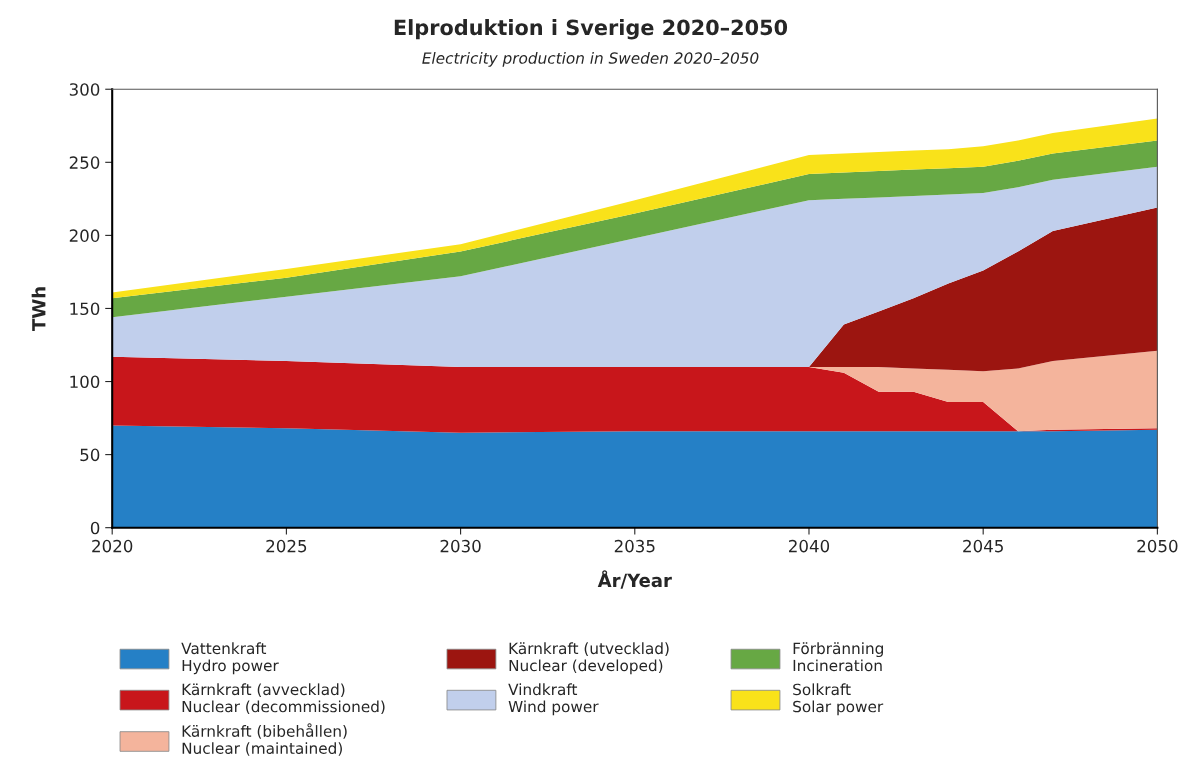  I want to click on x-tick-label: 2050, so click(1157, 546).